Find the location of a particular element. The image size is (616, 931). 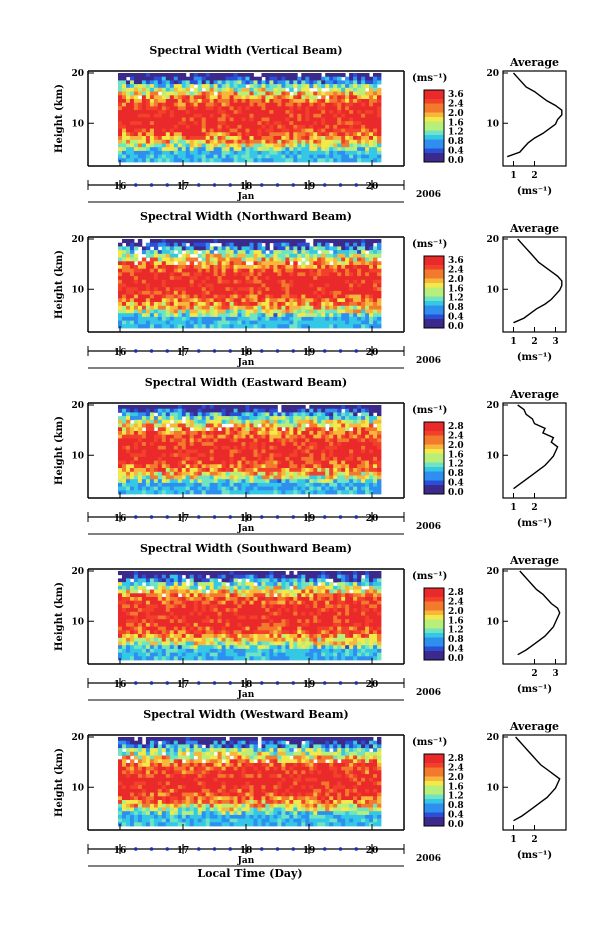

colorbar-tick: 0.0 is located at coordinates (456, 327).